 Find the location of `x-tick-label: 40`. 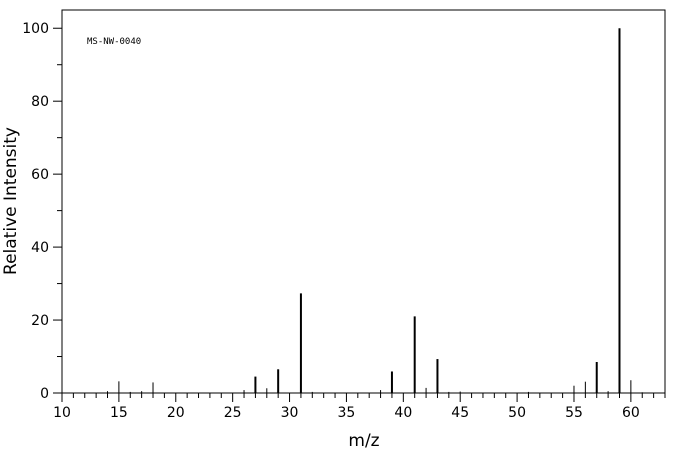

x-tick-label: 40 is located at coordinates (403, 413).